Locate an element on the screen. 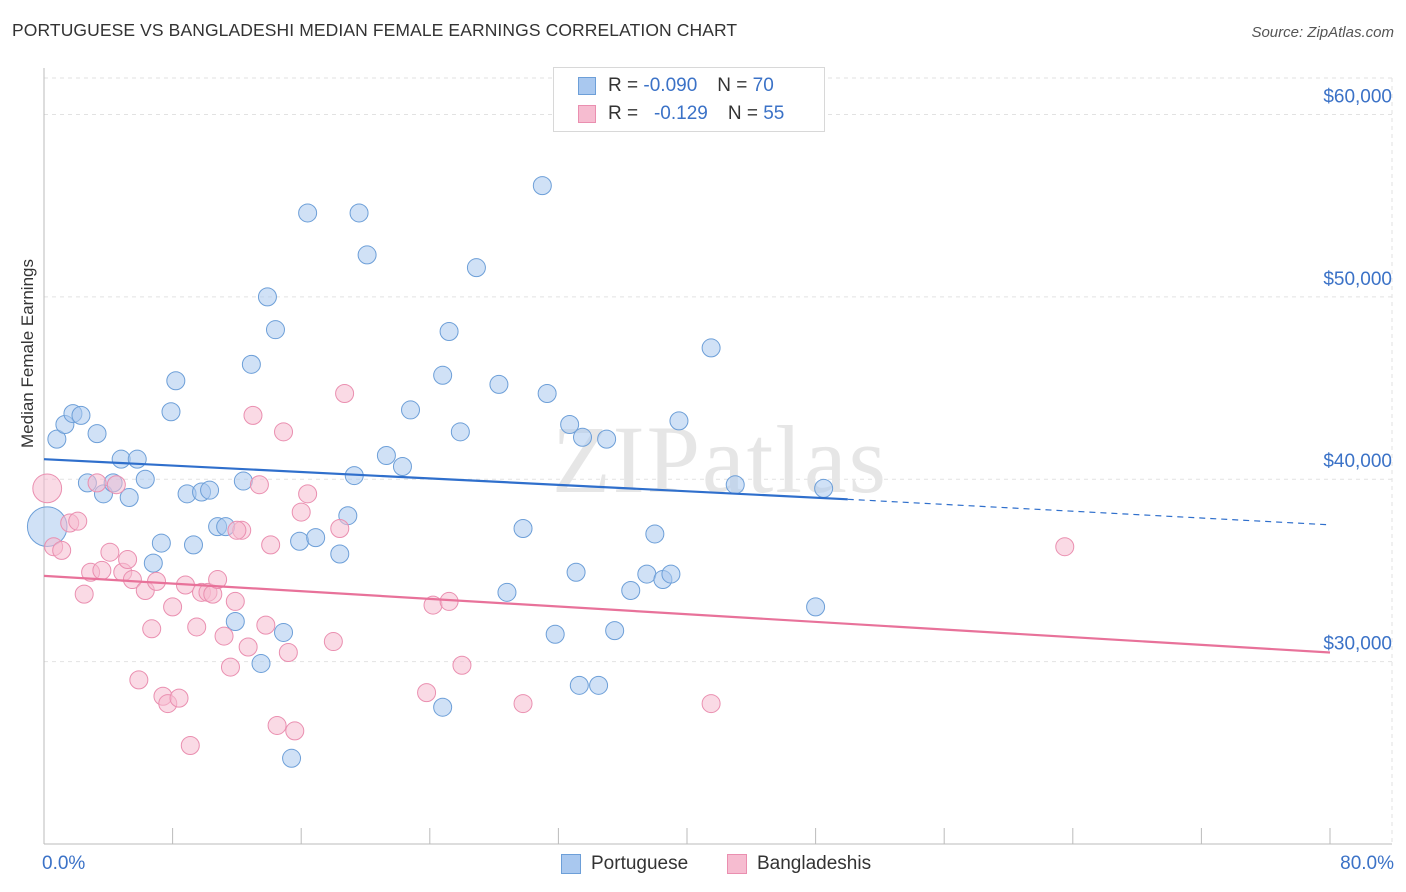 Image resolution: width=1406 pixels, height=892 pixels. source-label: Source: ZipAtlas.com is located at coordinates (1322, 32).